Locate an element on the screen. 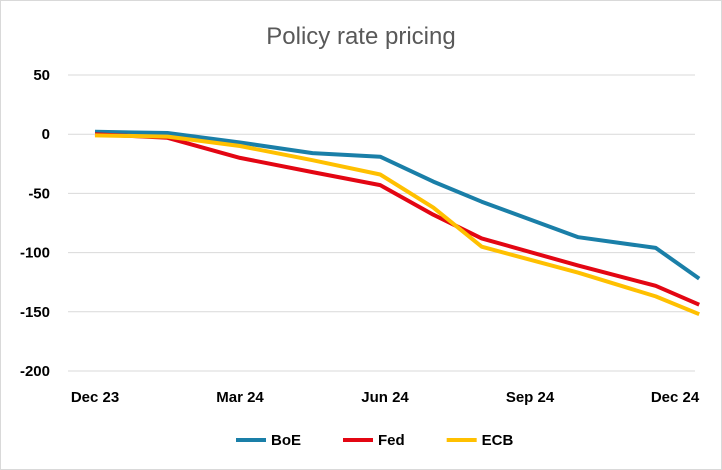 The image size is (722, 470). x-tick-label: Dec 23 is located at coordinates (95, 397).